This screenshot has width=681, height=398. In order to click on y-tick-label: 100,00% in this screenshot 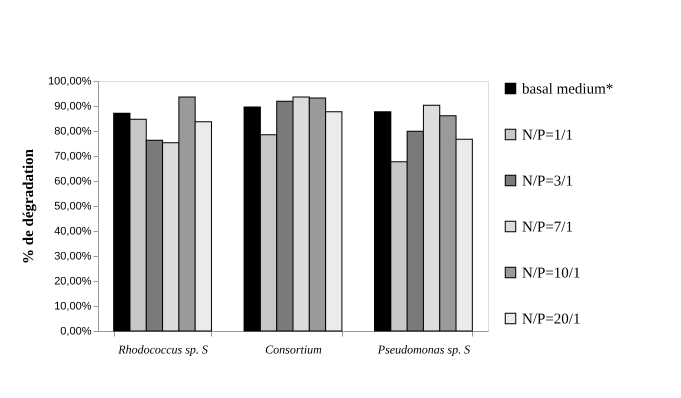, I will do `click(70, 82)`.